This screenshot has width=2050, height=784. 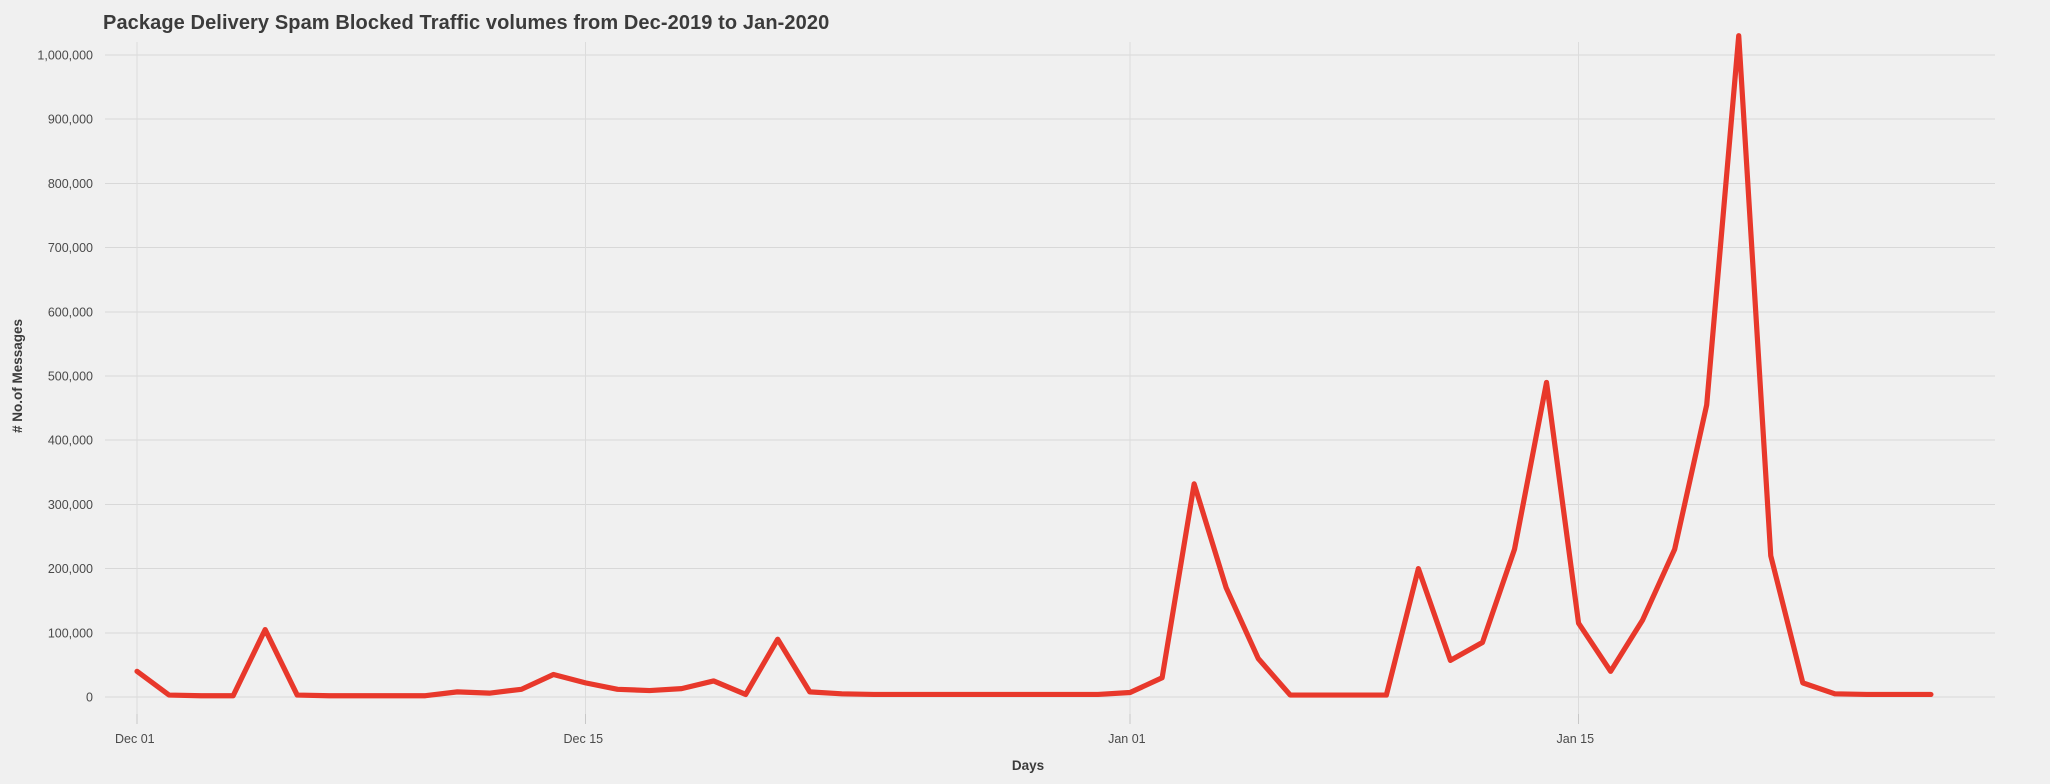 I want to click on y-axis-tick-label: 500,000, so click(x=70, y=377).